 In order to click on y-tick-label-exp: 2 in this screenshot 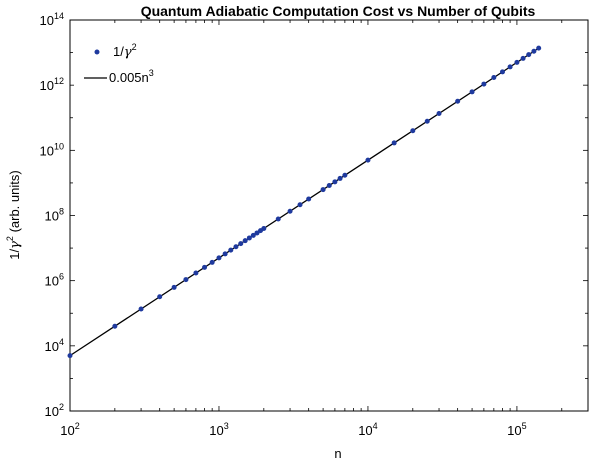, I will do `click(61, 407)`.